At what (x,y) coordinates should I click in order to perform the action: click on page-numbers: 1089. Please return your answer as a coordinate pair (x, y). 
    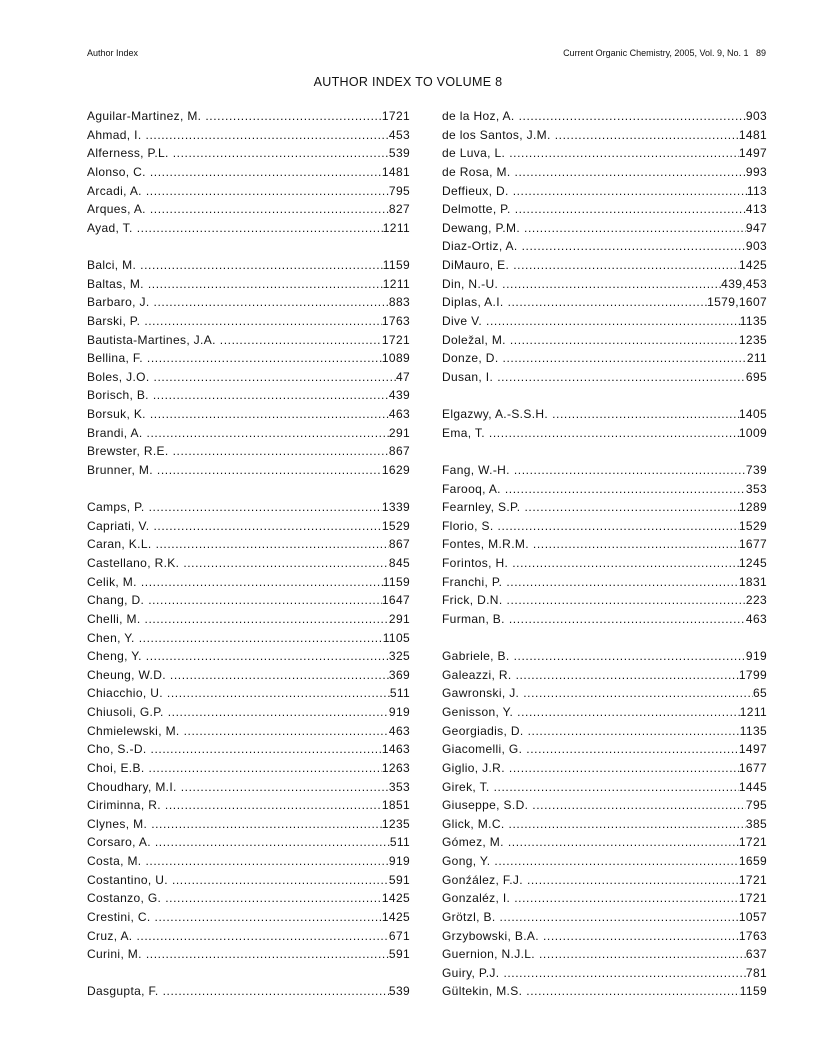
    Looking at the image, I should click on (395, 358).